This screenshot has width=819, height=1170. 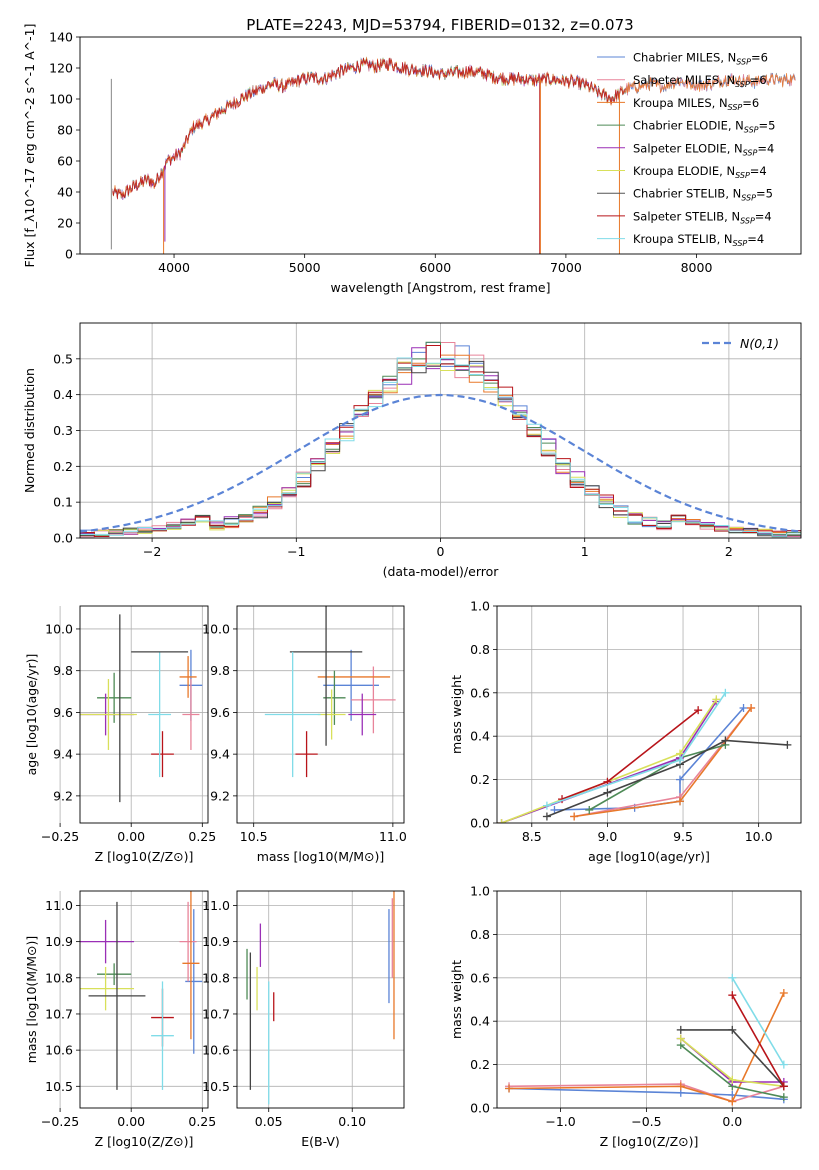 I want to click on y-tick-label: 120, so click(x=61, y=68).